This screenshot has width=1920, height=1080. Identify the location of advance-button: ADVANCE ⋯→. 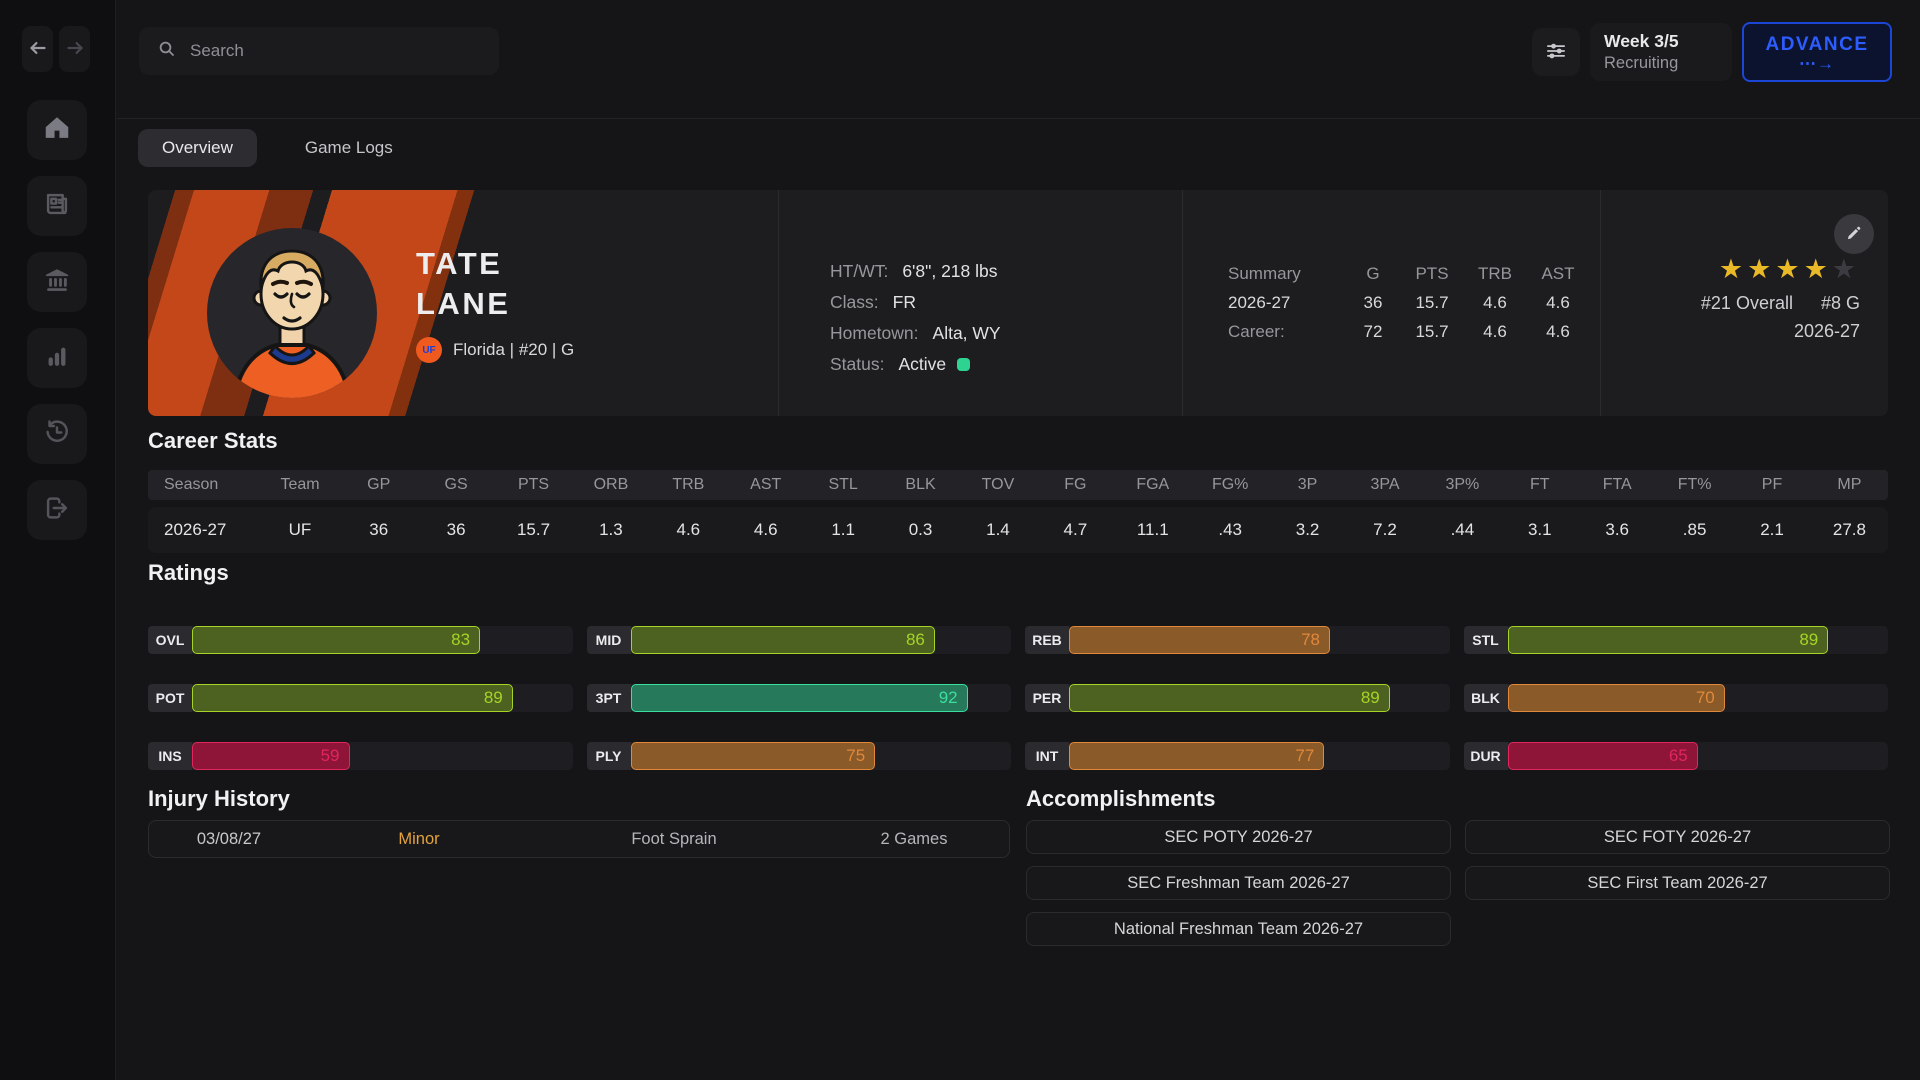
(1817, 52).